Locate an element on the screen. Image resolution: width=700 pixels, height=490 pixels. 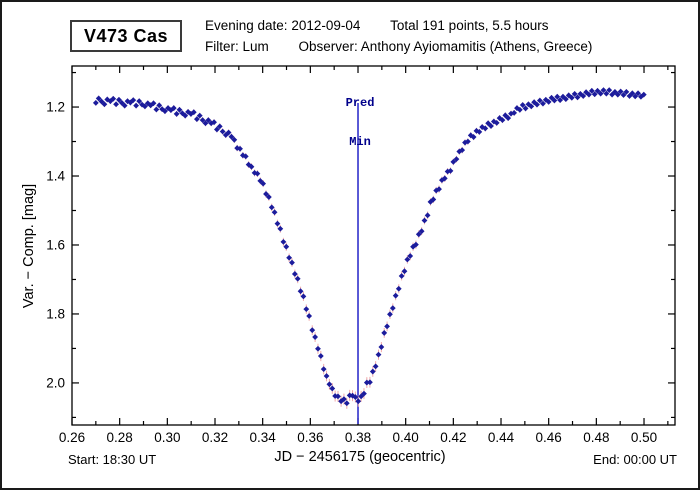
target-name: V473 Cas is located at coordinates (126, 35).